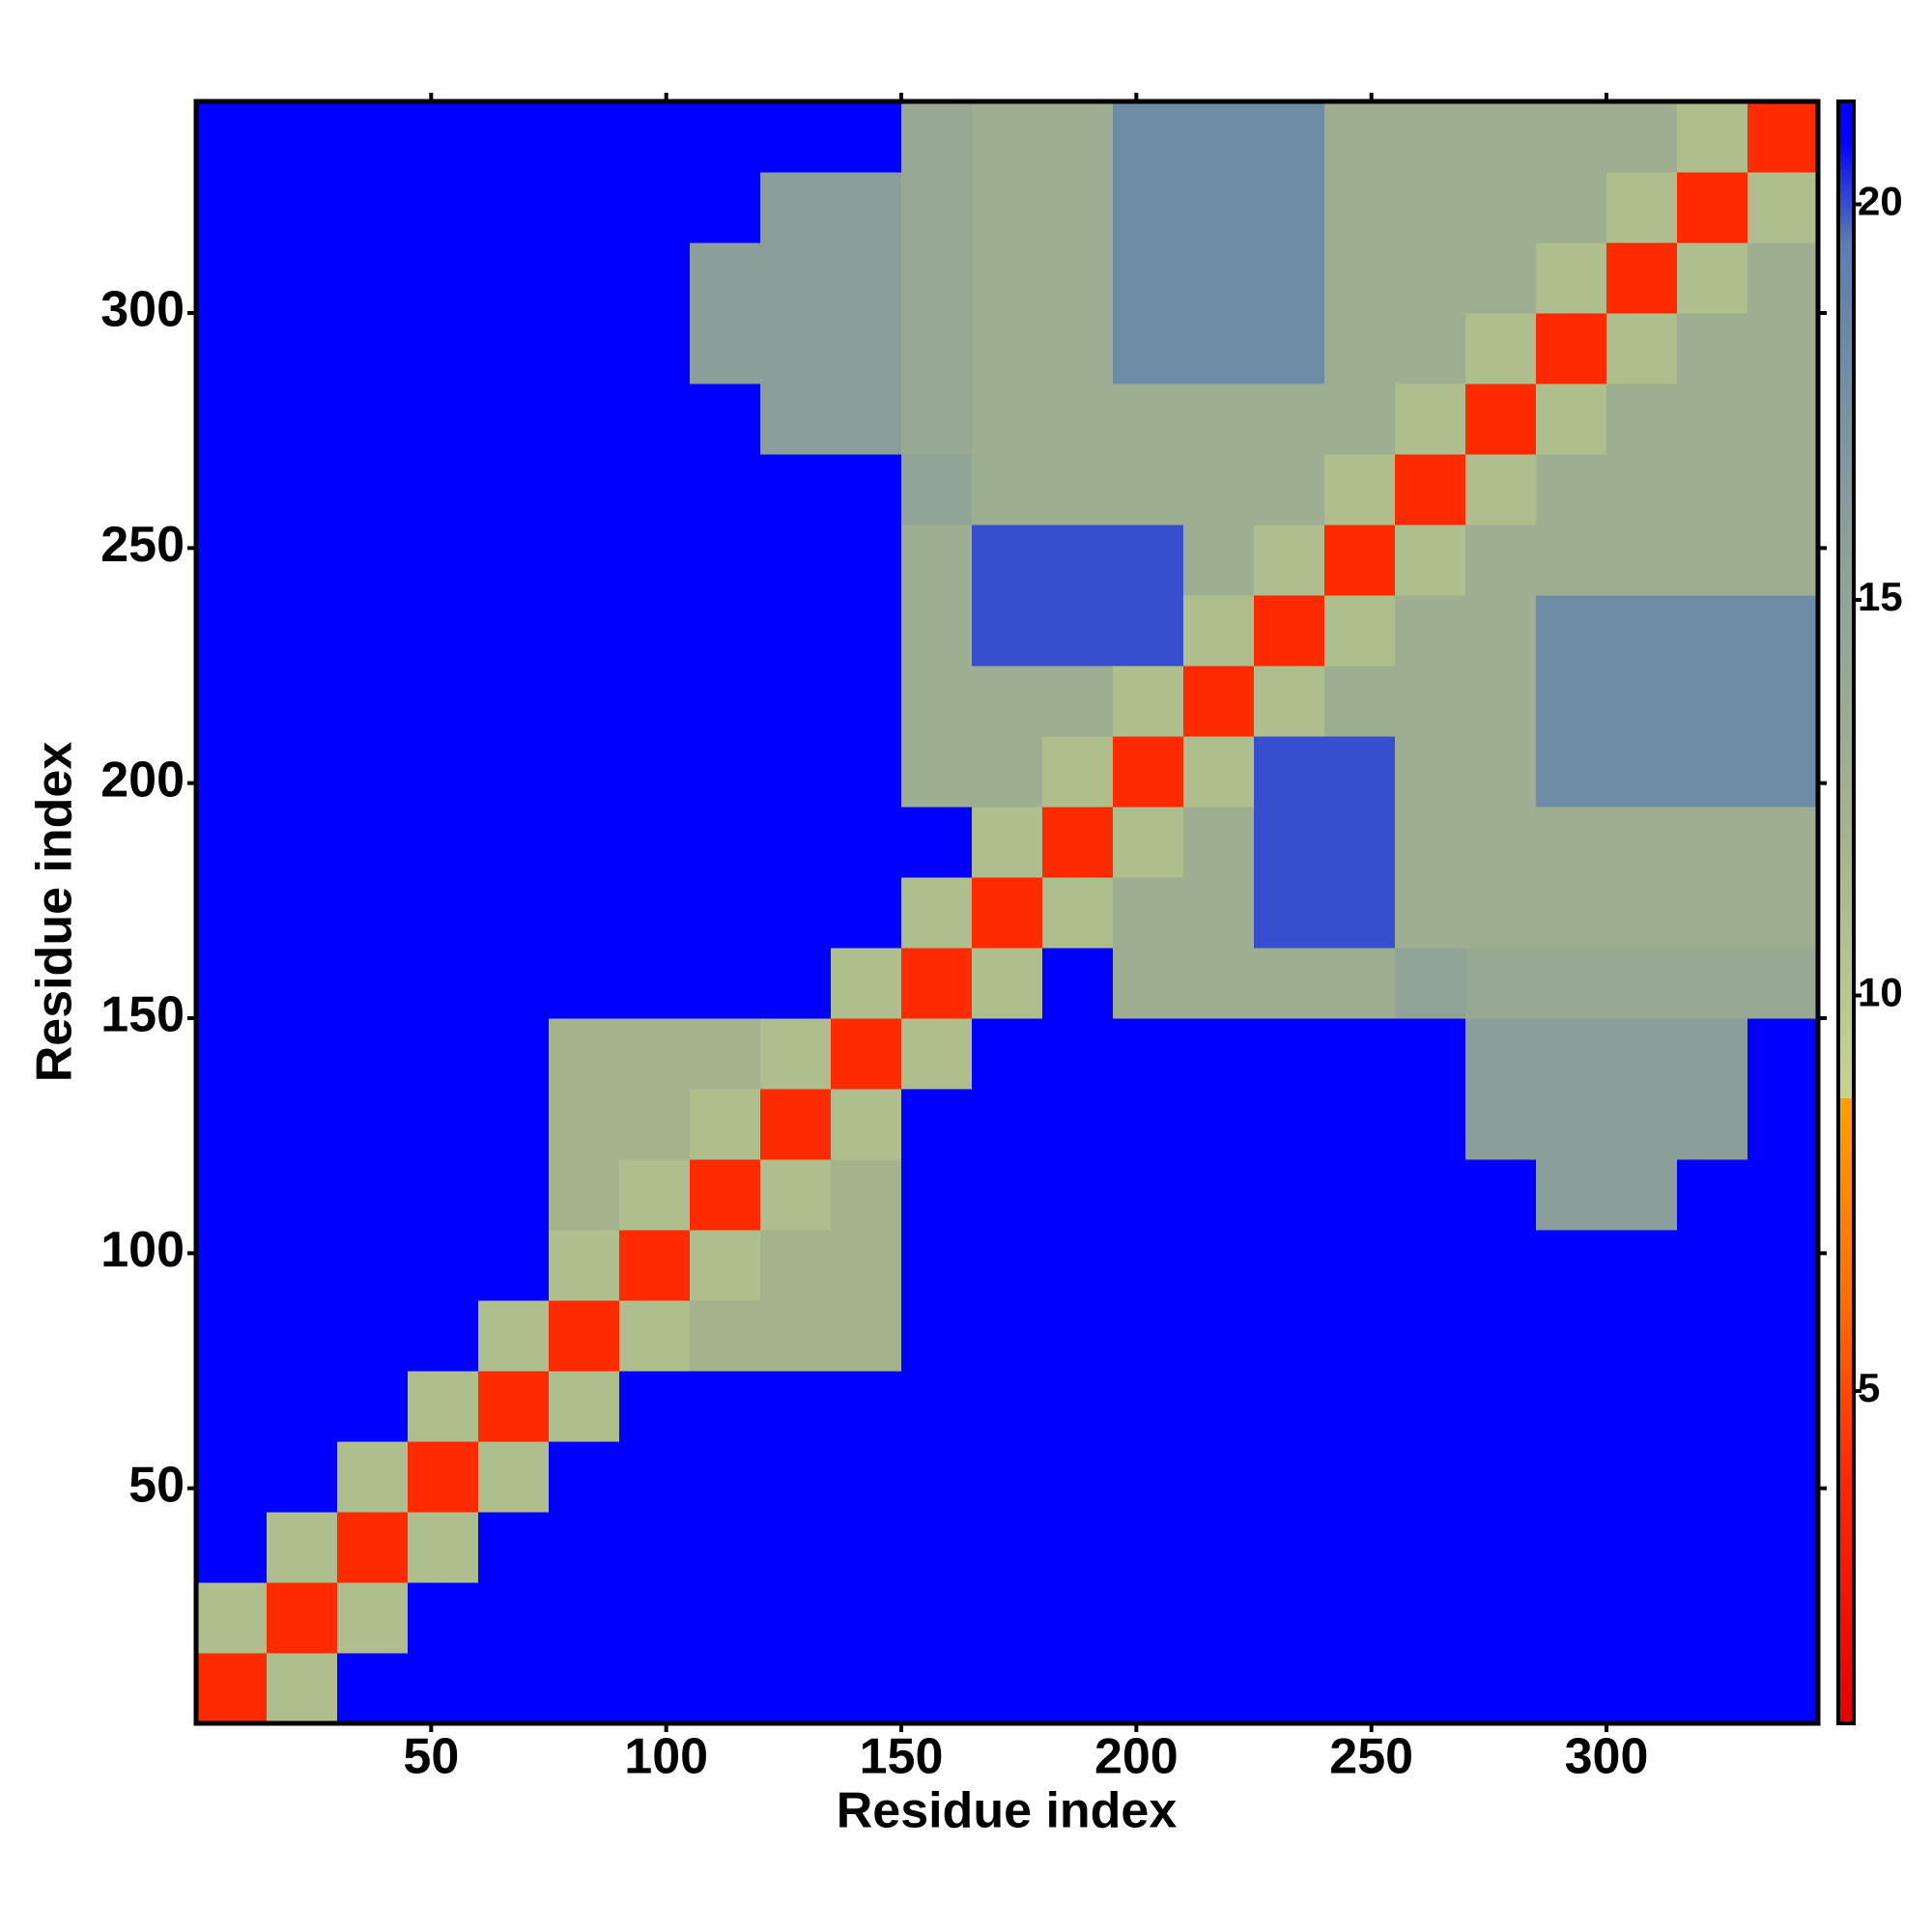 The image size is (1932, 1932). Describe the element at coordinates (1607, 1757) in the screenshot. I see `x-tick-label: 300` at that location.